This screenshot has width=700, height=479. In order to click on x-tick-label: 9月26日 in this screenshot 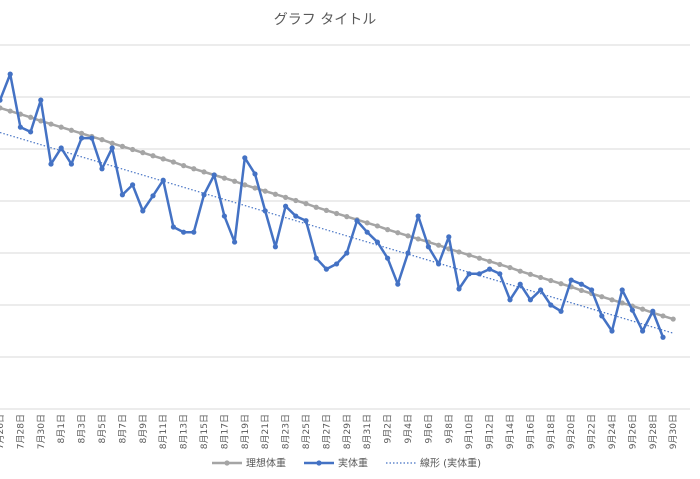, I will do `click(632, 431)`.